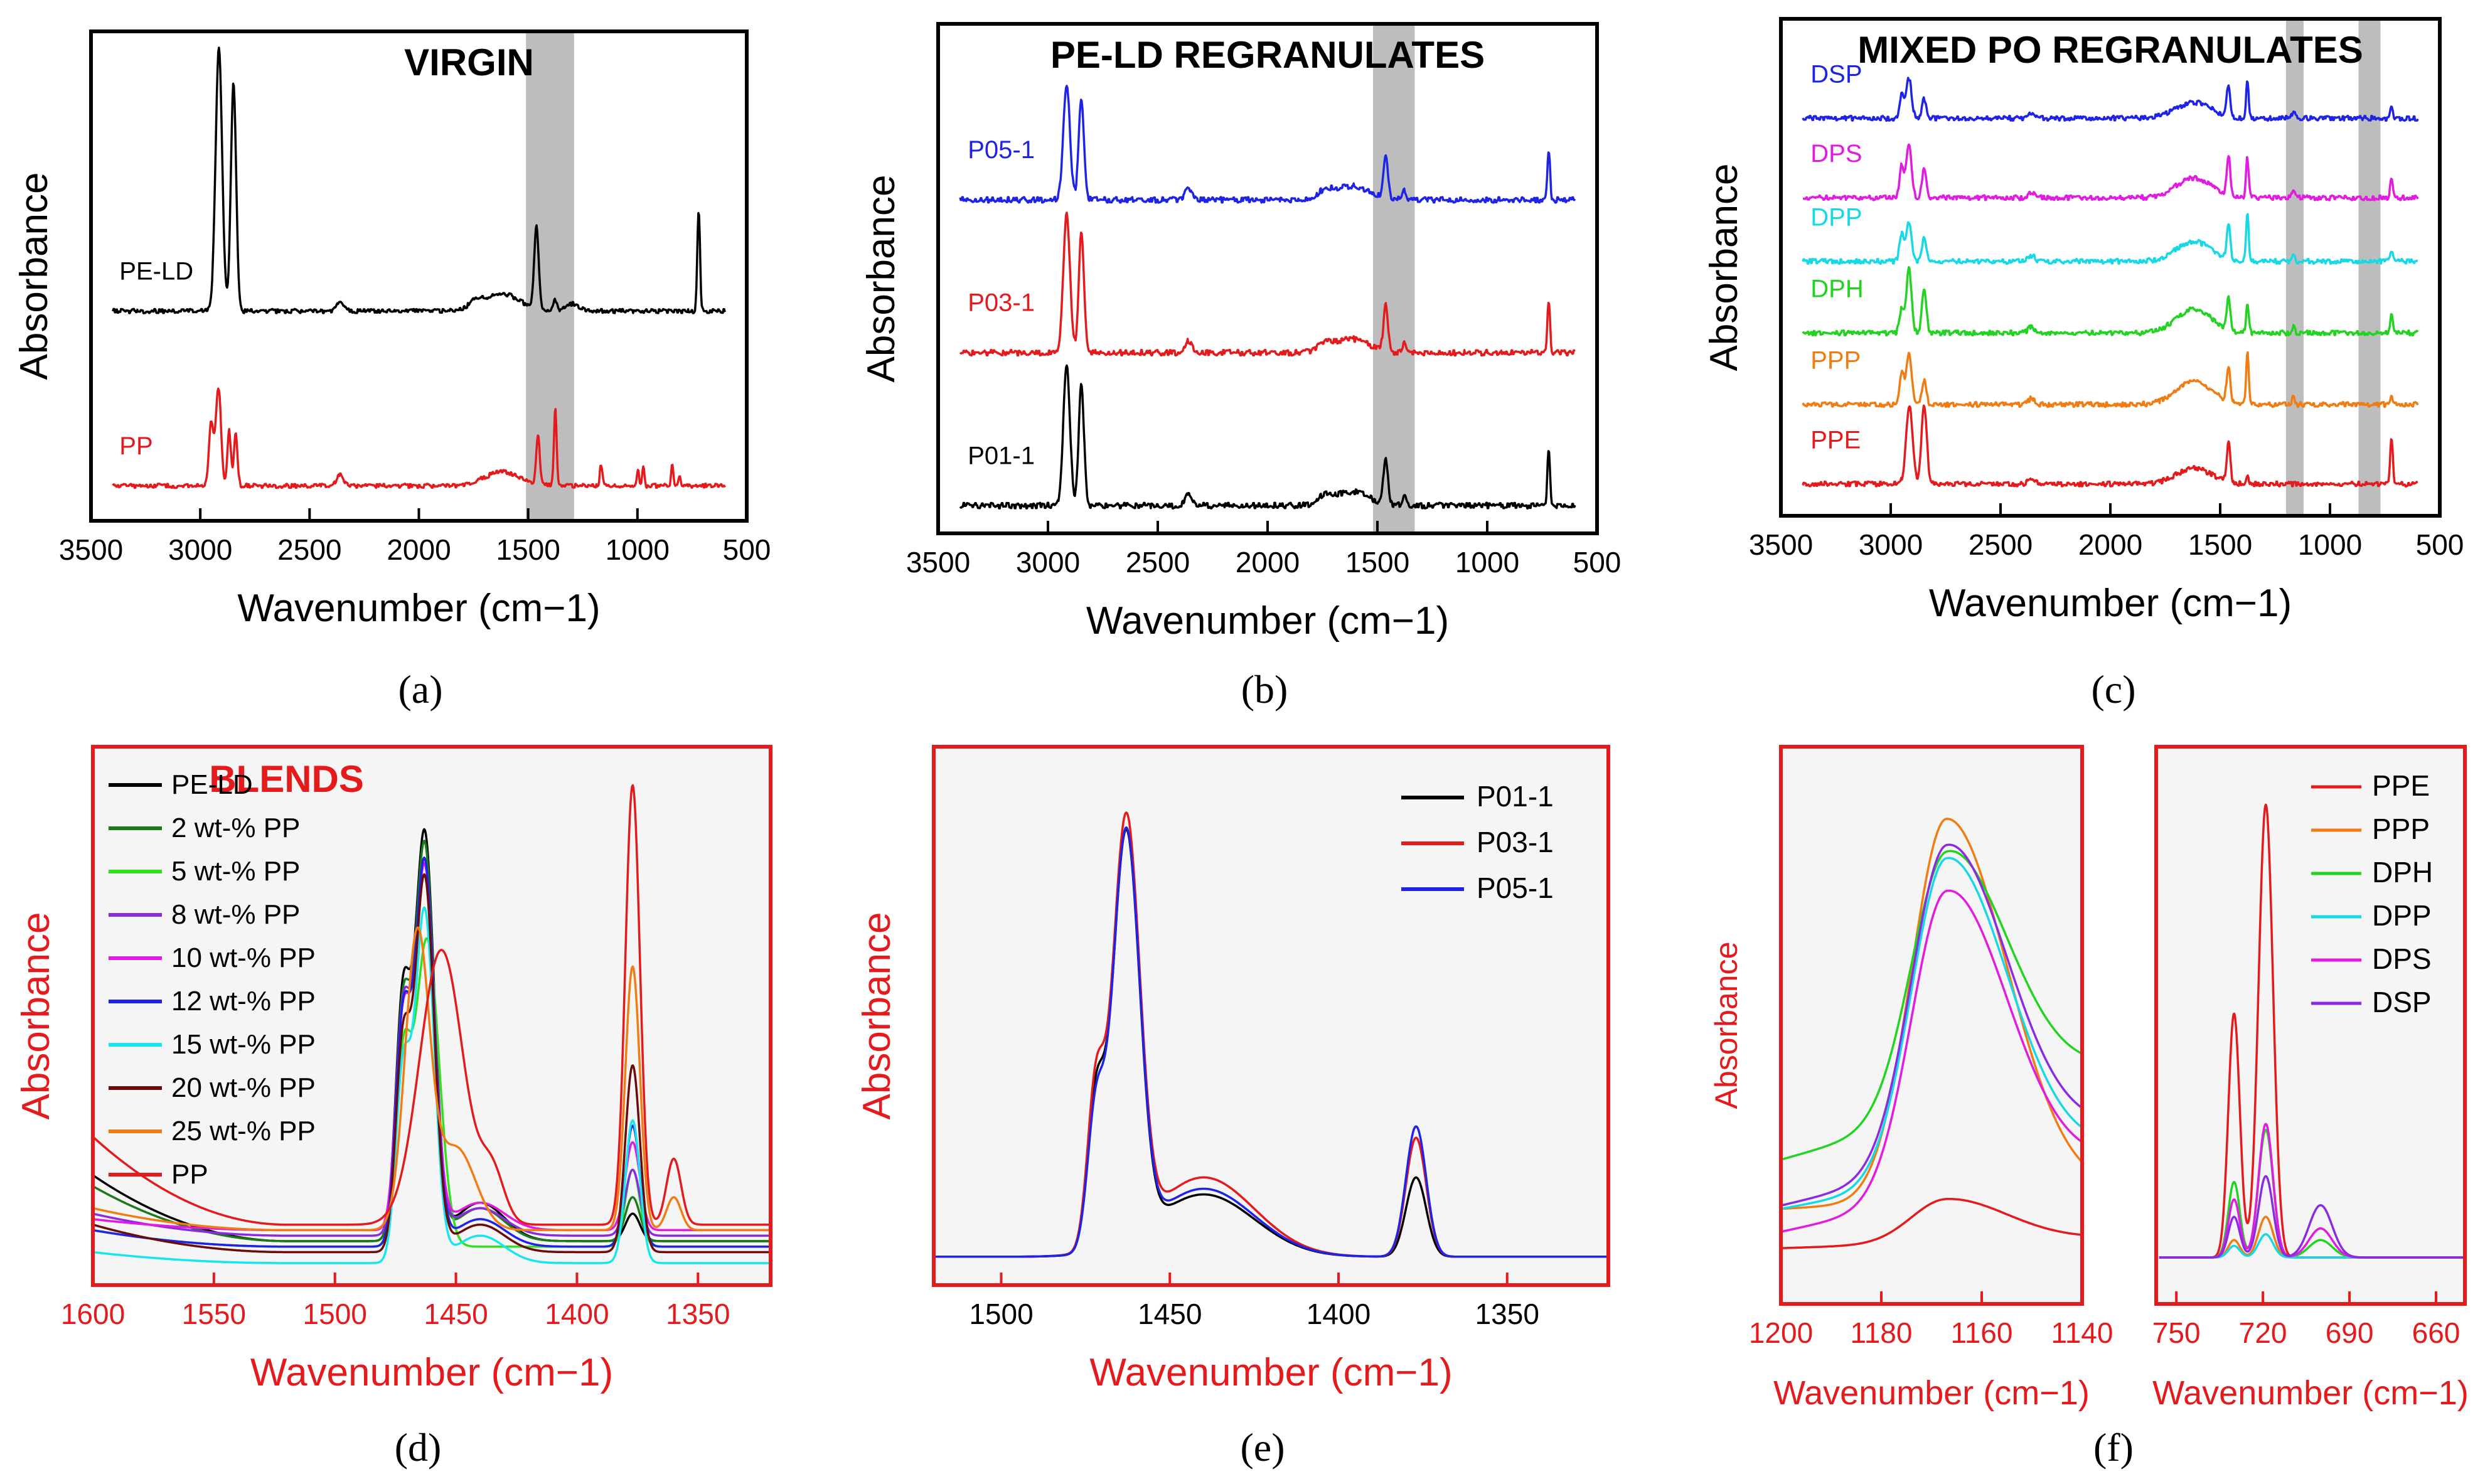  I want to click on x-tick-label: 1160, so click(1982, 1332).